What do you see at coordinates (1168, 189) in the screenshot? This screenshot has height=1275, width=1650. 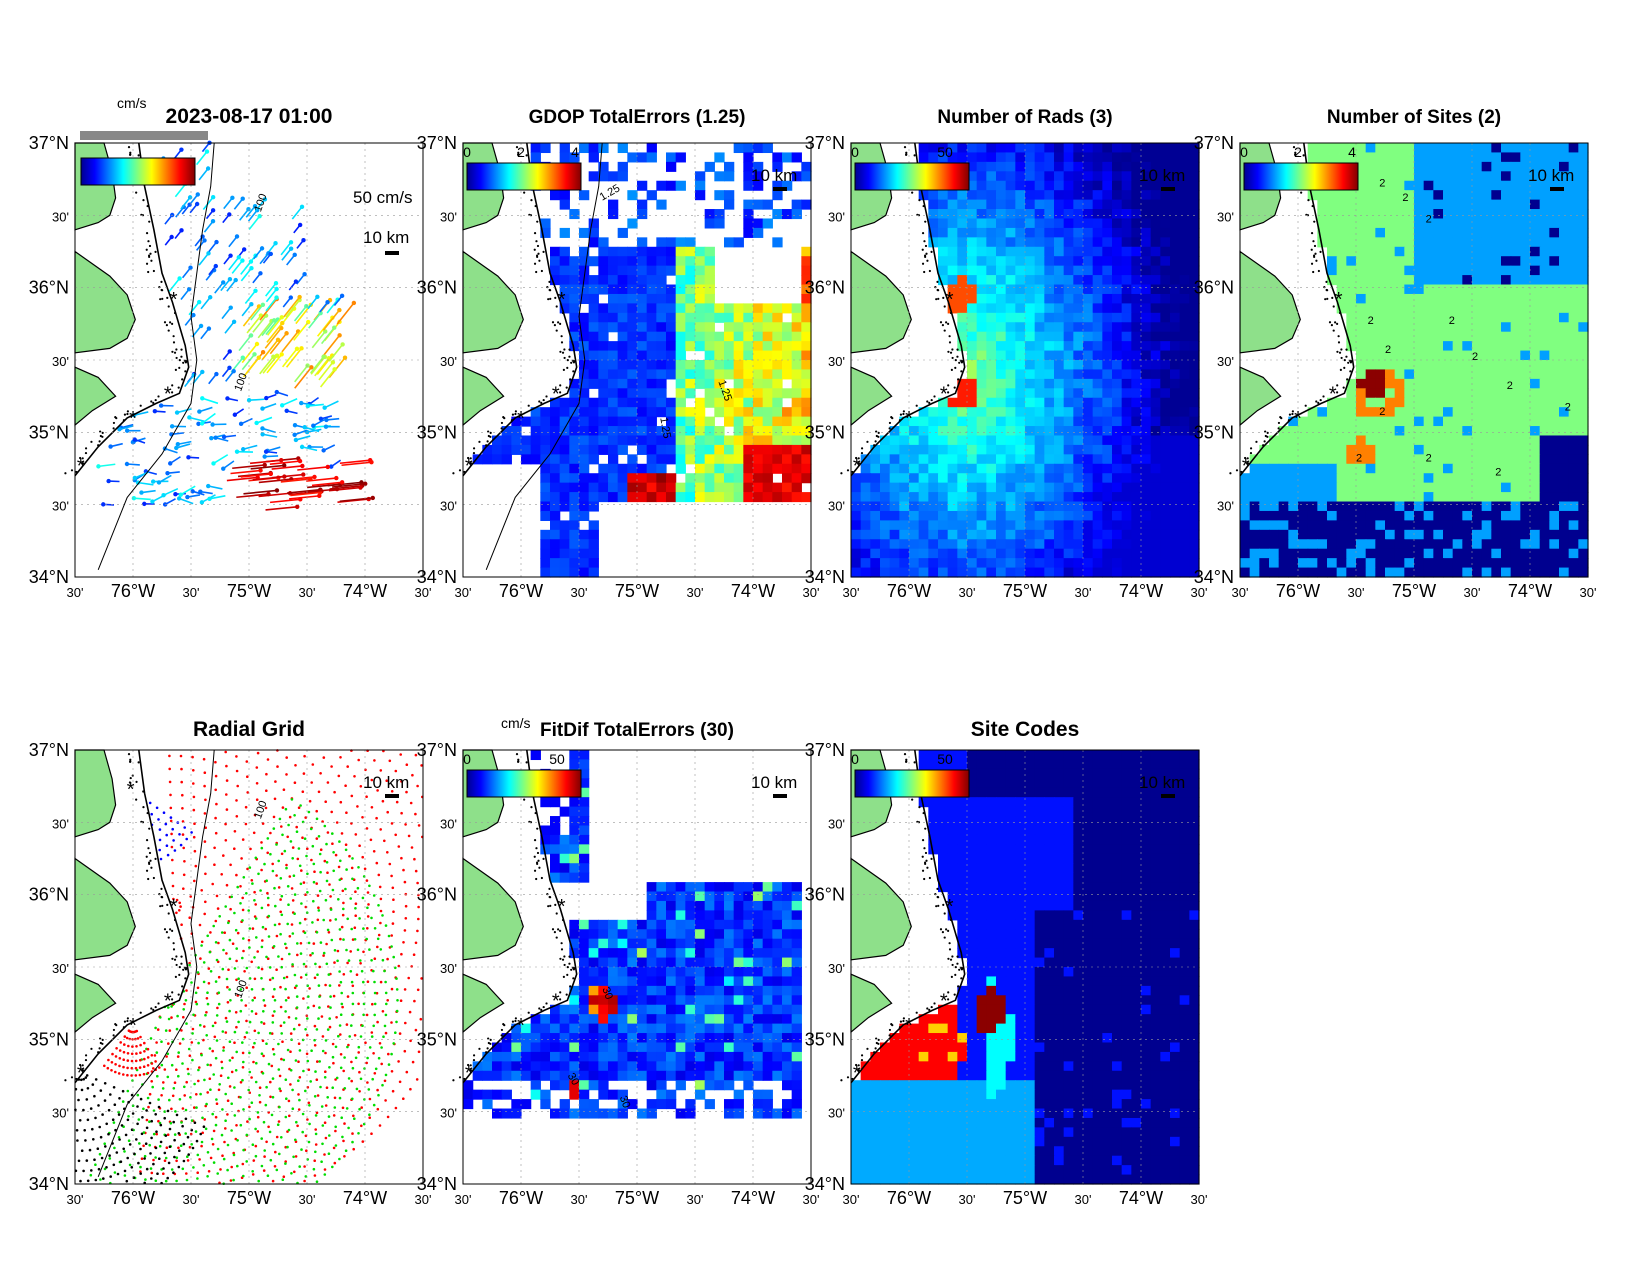 I see `km-scale-bar` at bounding box center [1168, 189].